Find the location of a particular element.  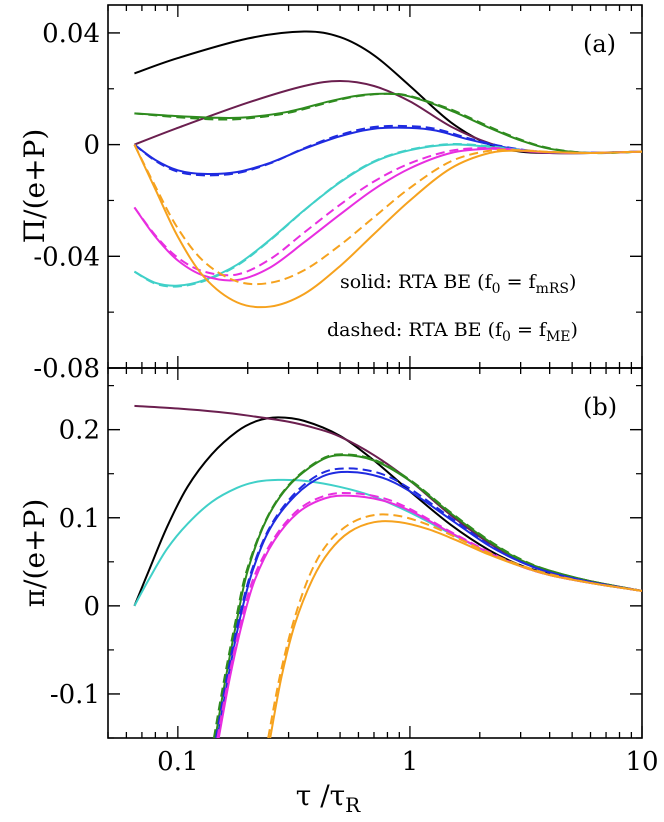

solid-legend-label: solid: RTA BE (f0 = fmRS) is located at coordinates (458, 284).